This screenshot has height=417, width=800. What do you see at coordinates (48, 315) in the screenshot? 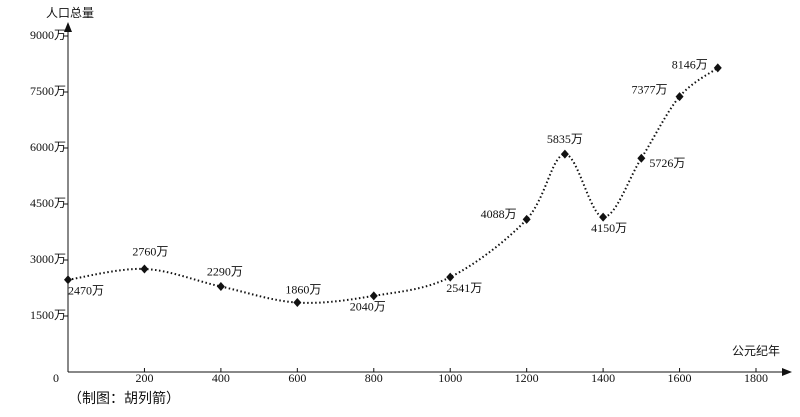
I see `y-tick-label: 1500万` at bounding box center [48, 315].